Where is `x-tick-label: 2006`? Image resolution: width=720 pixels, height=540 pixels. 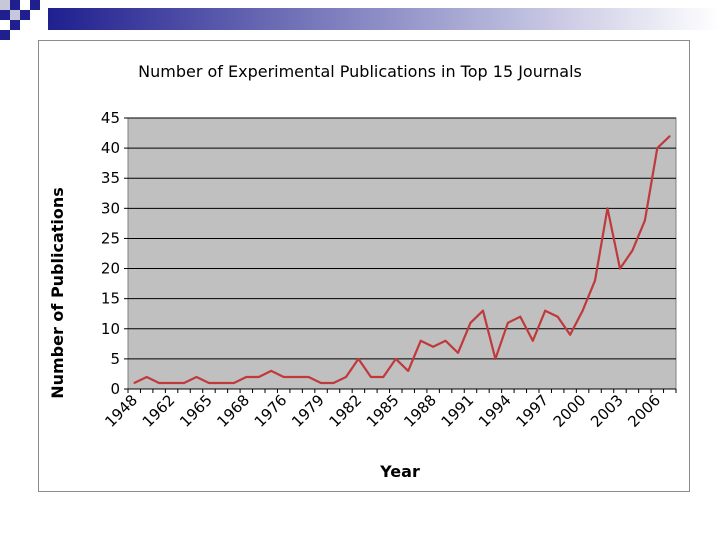
x-tick-label: 2006 is located at coordinates (644, 411).